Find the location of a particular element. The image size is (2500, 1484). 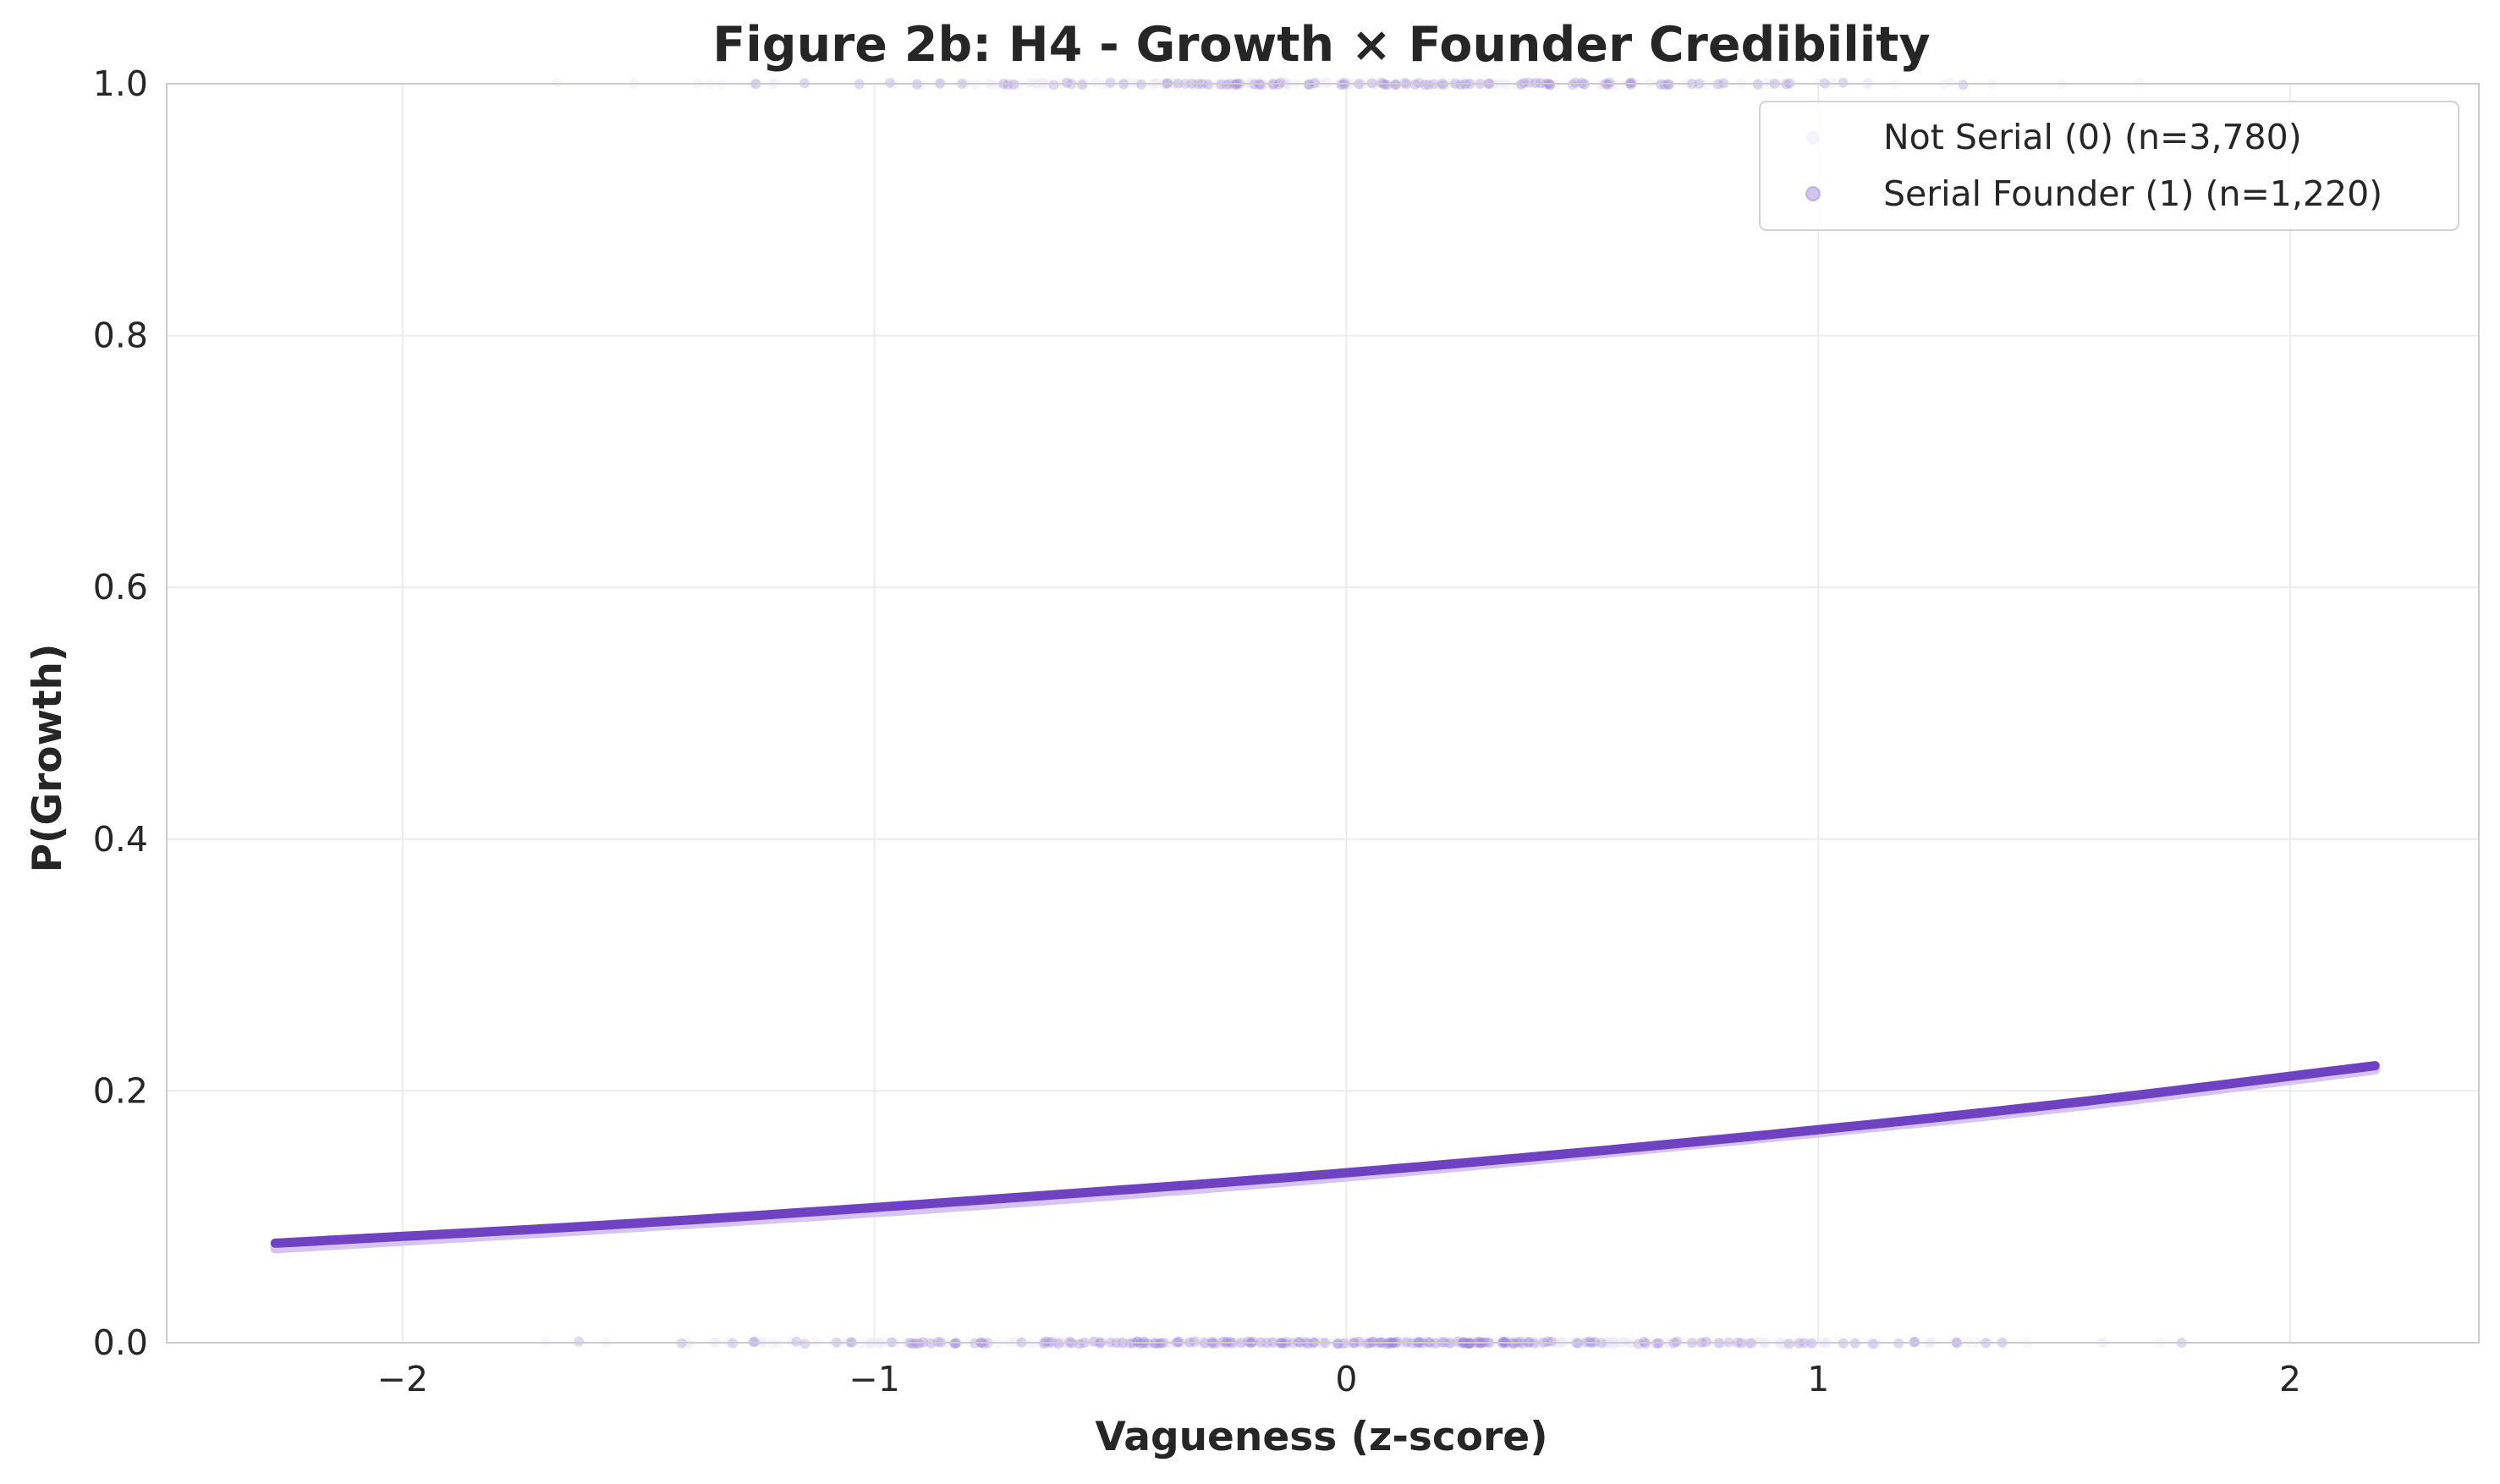

x-axis-ticks: −2 −1 0 1 2 is located at coordinates (1339, 1379).